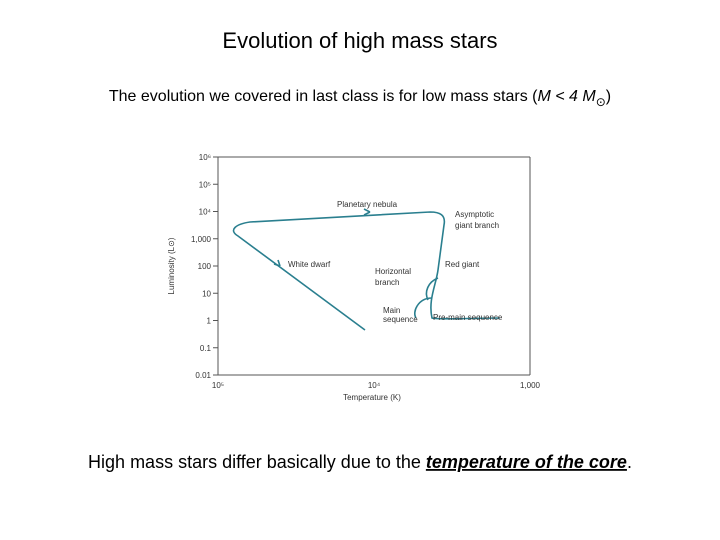 This screenshot has height=540, width=720. What do you see at coordinates (468, 317) in the screenshot?
I see `label: Pre-main sequence` at bounding box center [468, 317].